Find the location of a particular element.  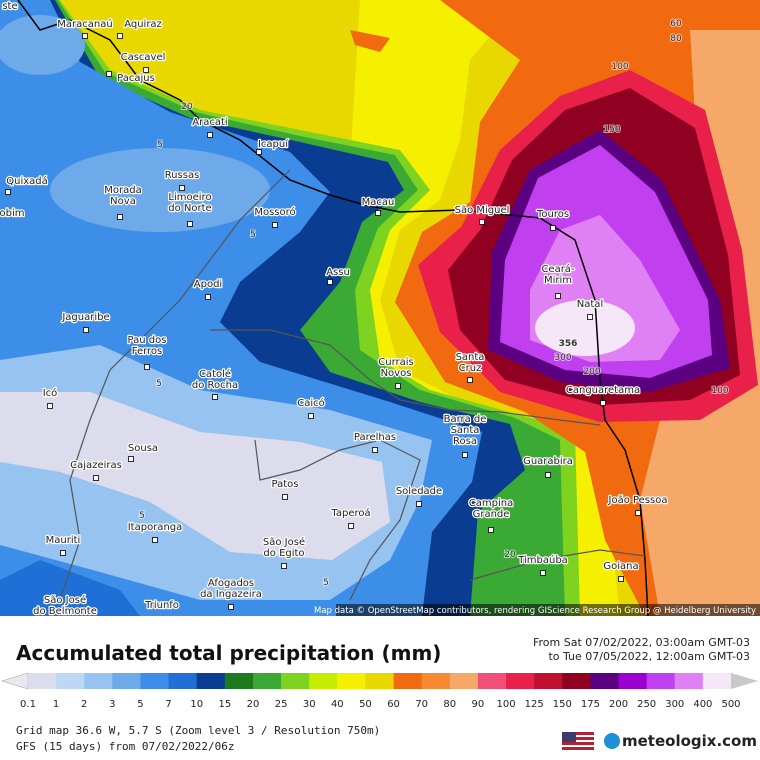

place-label: Barra de is located at coordinates (465, 419).